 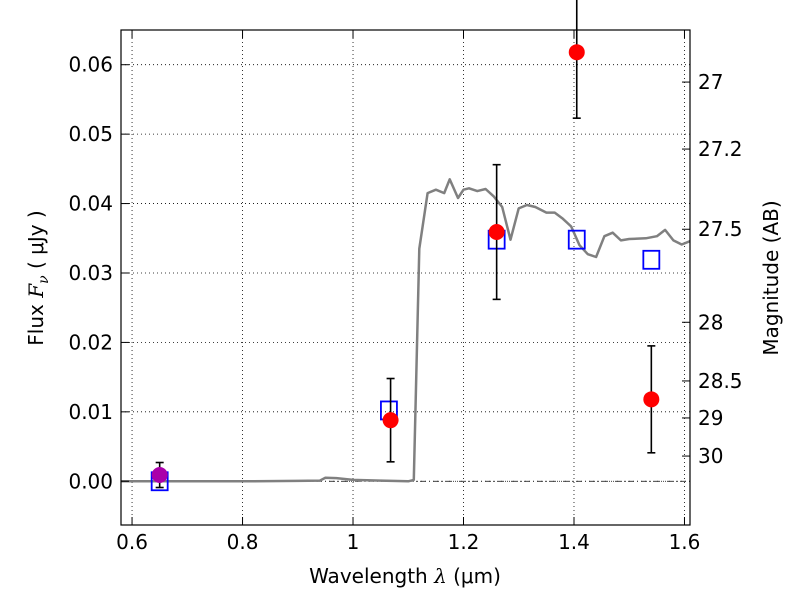 I want to click on x-tick-label: 1.6, so click(x=685, y=542).